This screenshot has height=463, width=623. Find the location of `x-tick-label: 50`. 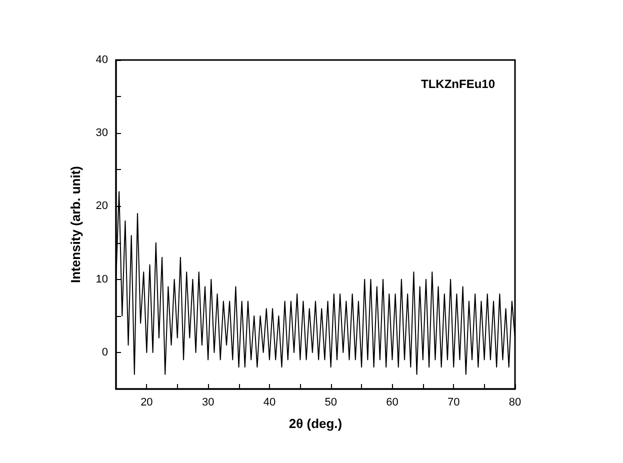

x-tick-label: 50 is located at coordinates (330, 402).